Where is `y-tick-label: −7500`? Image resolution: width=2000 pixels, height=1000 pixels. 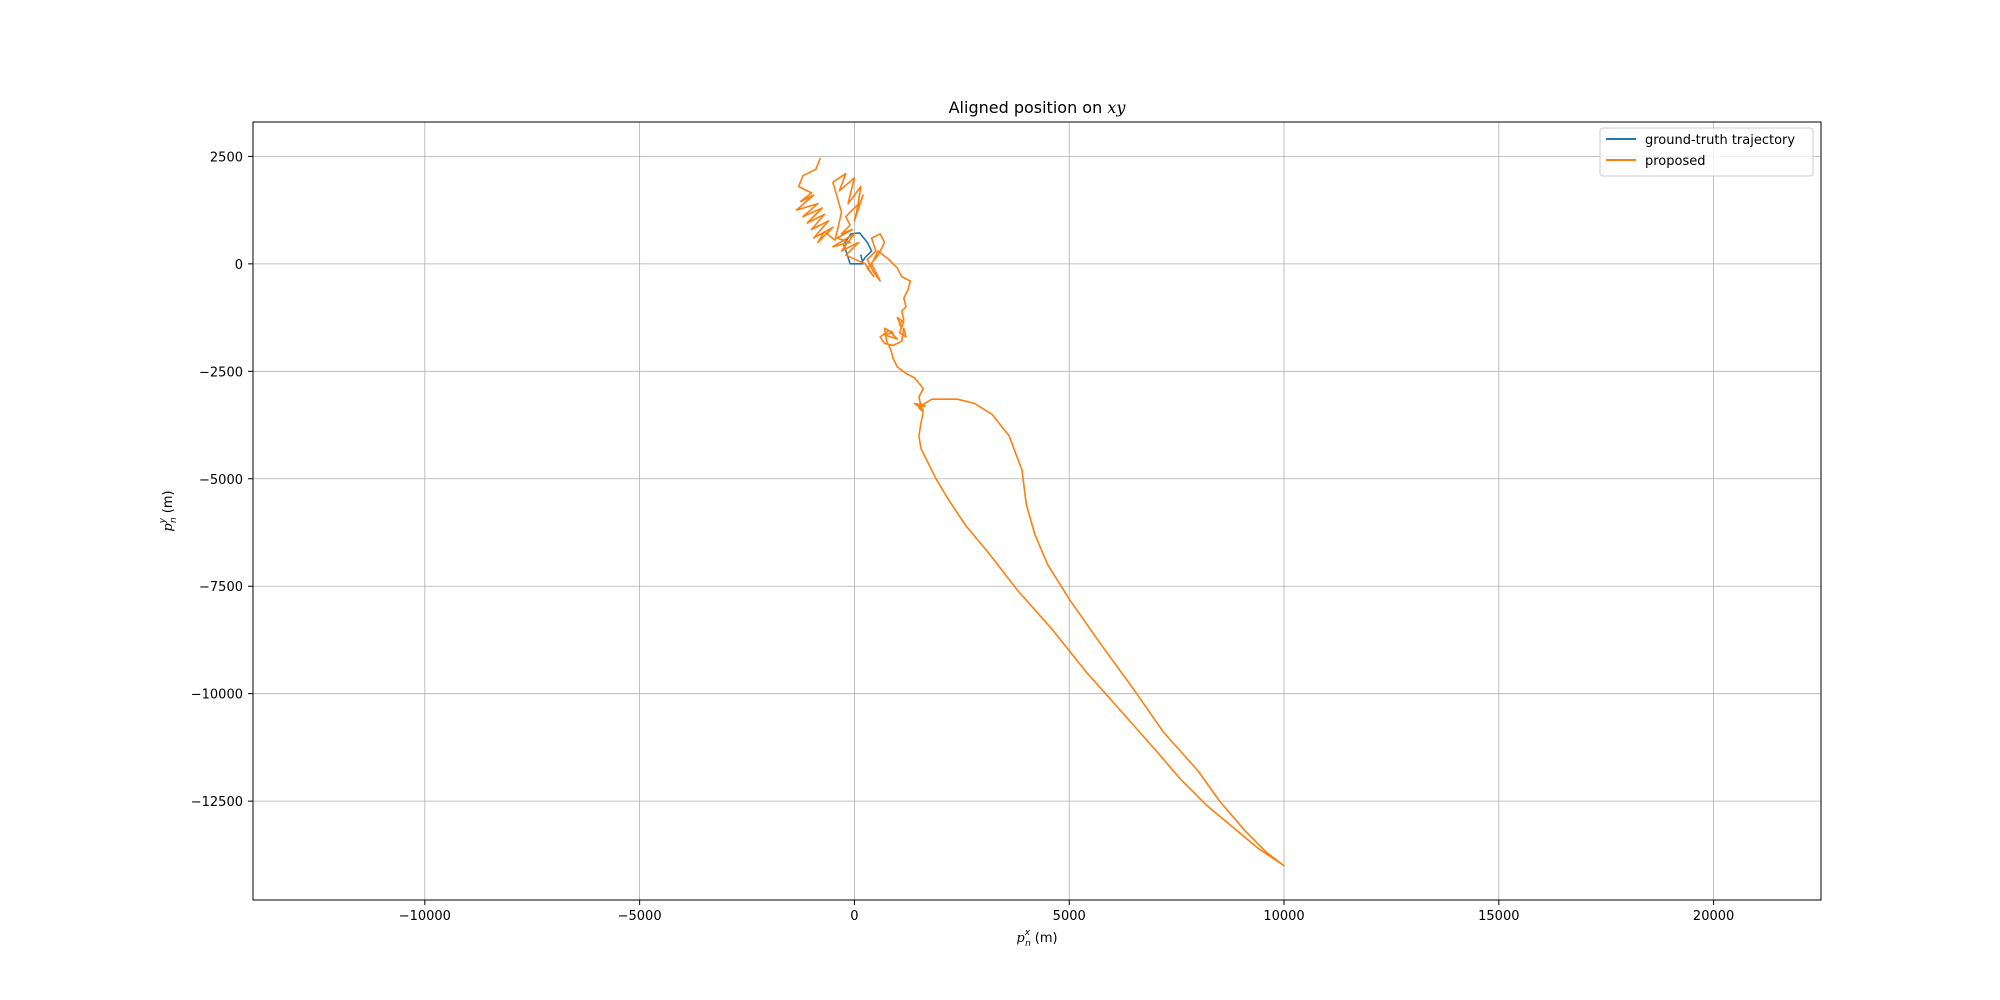
y-tick-label: −7500 is located at coordinates (221, 587).